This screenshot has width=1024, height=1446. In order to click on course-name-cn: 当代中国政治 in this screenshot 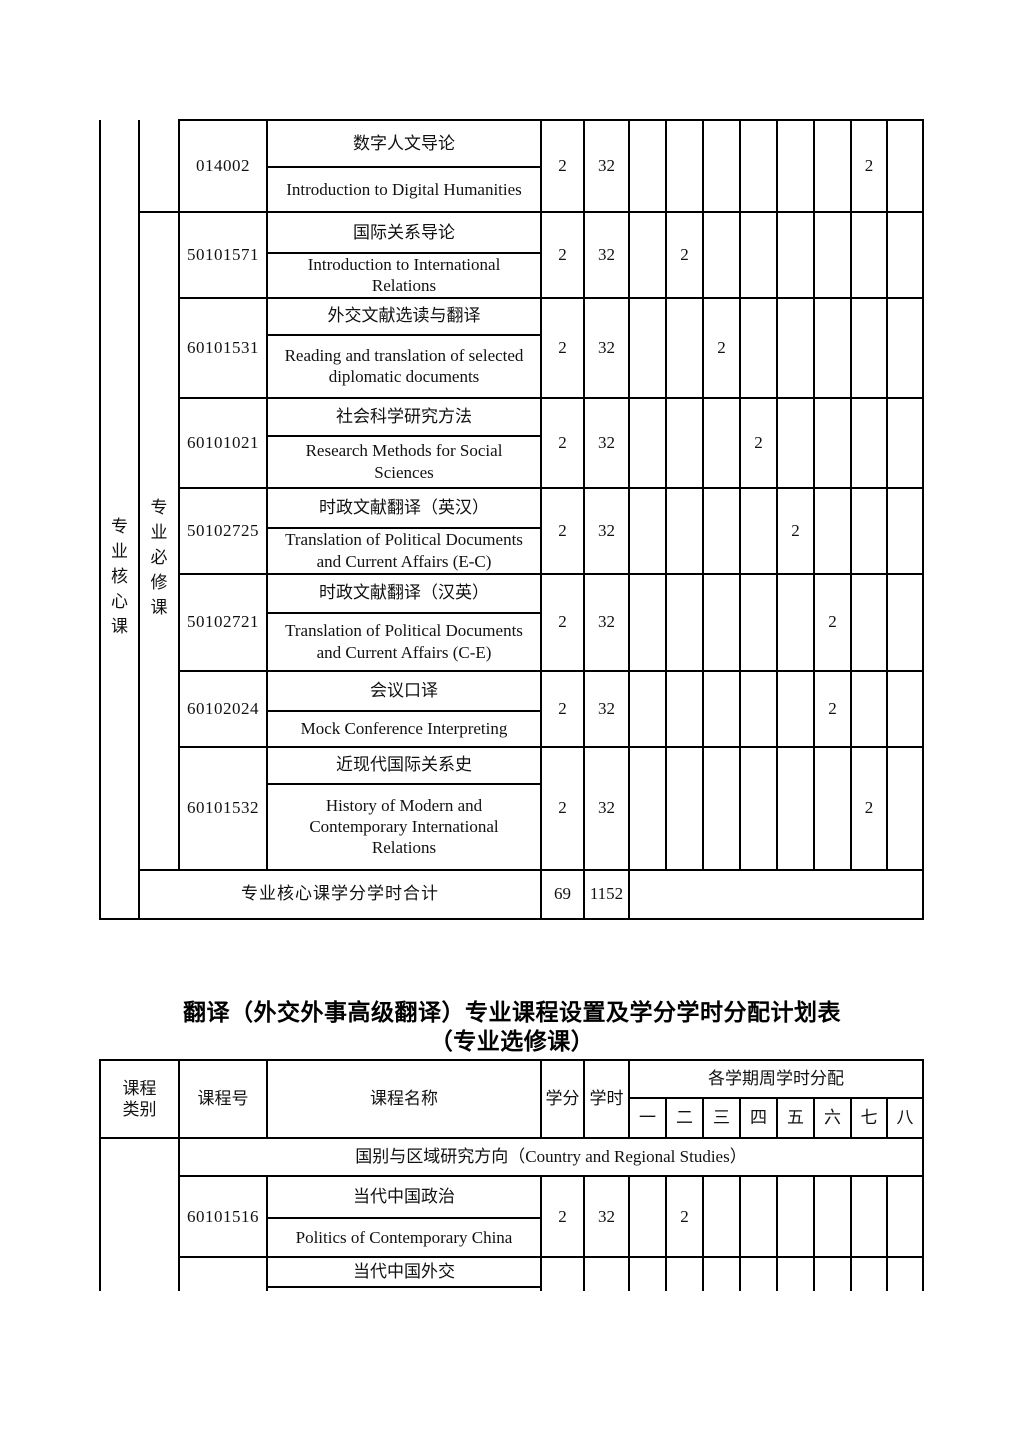, I will do `click(404, 1197)`.